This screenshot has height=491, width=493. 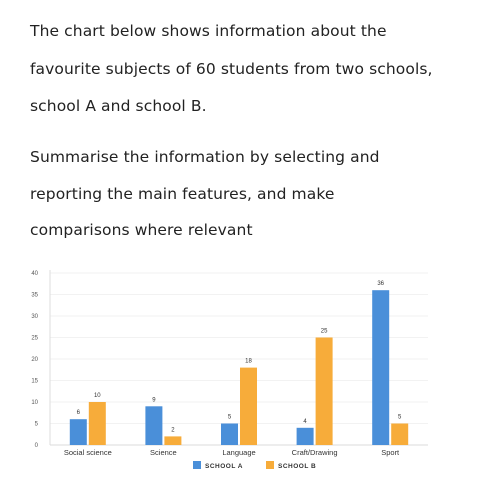 I want to click on data-label: 2, so click(x=173, y=430).